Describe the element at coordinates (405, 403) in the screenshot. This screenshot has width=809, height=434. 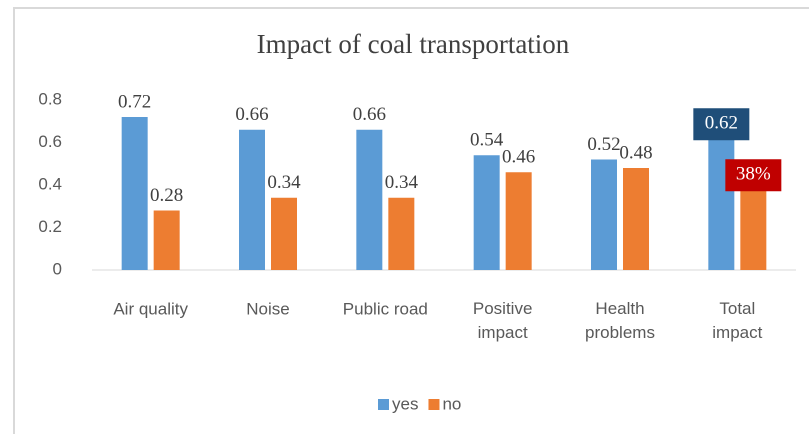
I see `legend-label: yes` at that location.